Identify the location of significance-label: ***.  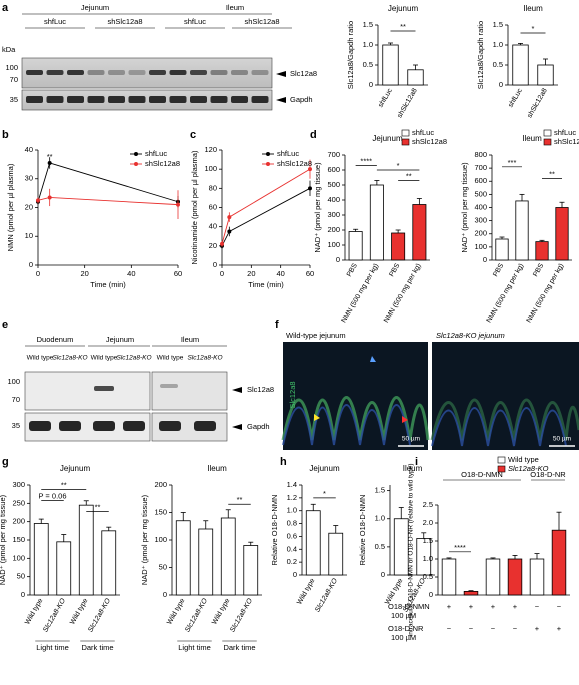
(512, 162).